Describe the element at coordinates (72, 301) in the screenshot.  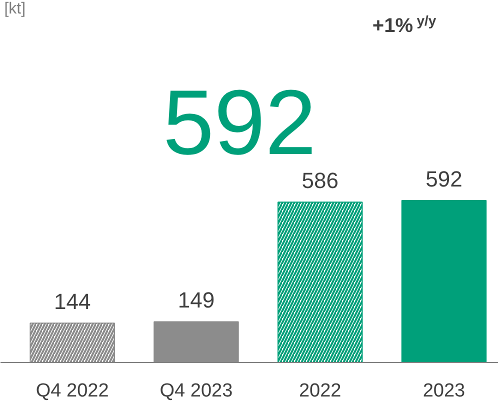
I see `data-label: 144` at that location.